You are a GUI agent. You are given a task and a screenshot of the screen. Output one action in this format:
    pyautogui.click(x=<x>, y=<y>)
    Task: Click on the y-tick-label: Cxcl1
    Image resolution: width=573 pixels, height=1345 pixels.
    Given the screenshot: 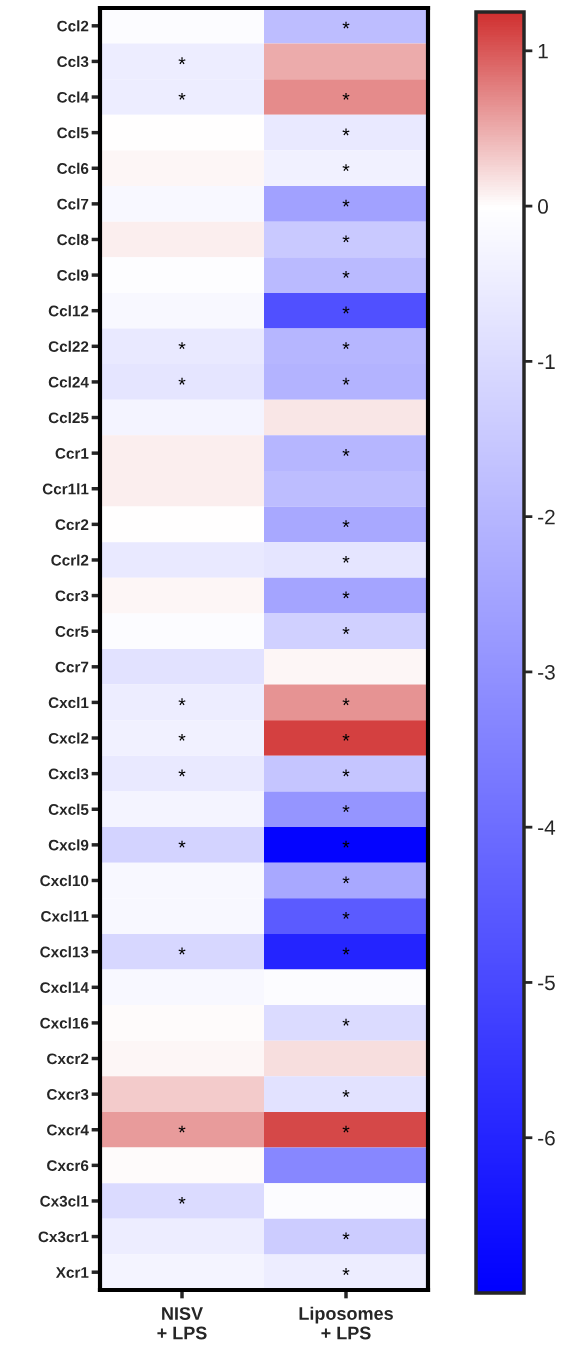 What is the action you would take?
    pyautogui.click(x=68, y=702)
    